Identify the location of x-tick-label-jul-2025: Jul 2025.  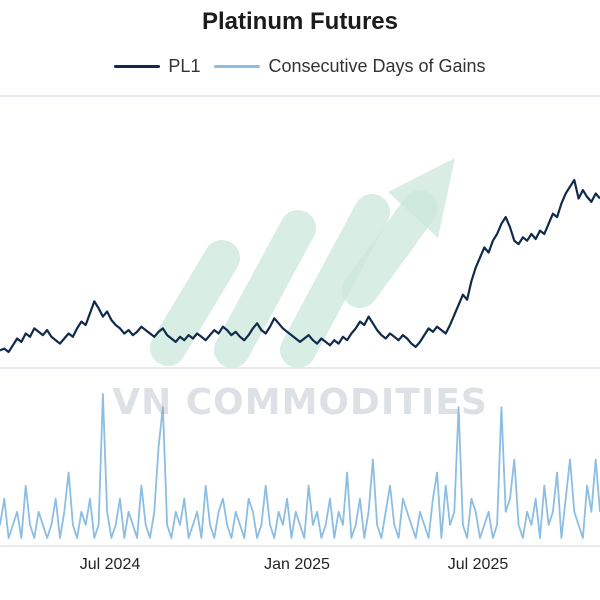
(478, 564).